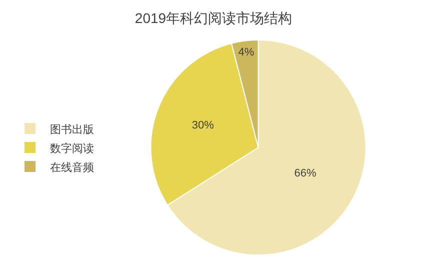 This screenshot has width=427, height=265. I want to click on data-label: 4%, so click(246, 52).